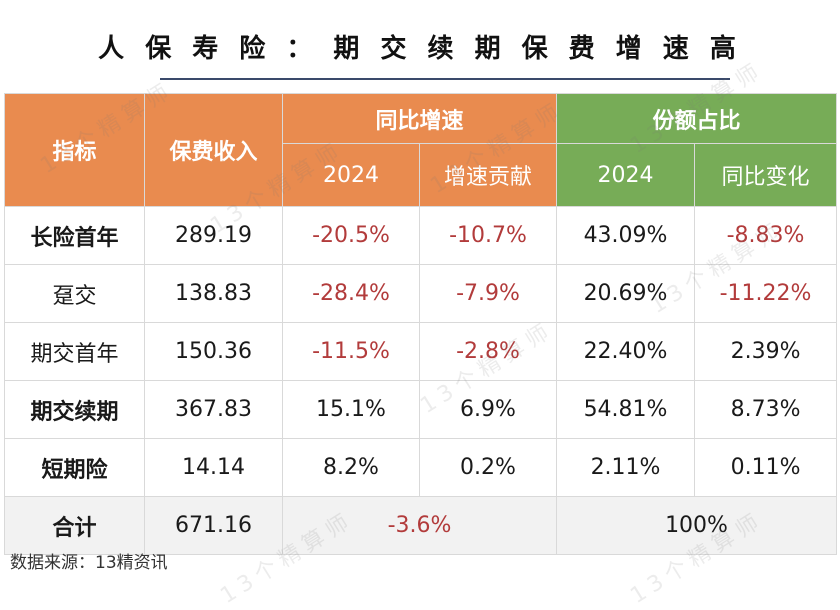 This screenshot has height=610, width=840. What do you see at coordinates (213, 351) in the screenshot?
I see `premium-cell: 150.36` at bounding box center [213, 351].